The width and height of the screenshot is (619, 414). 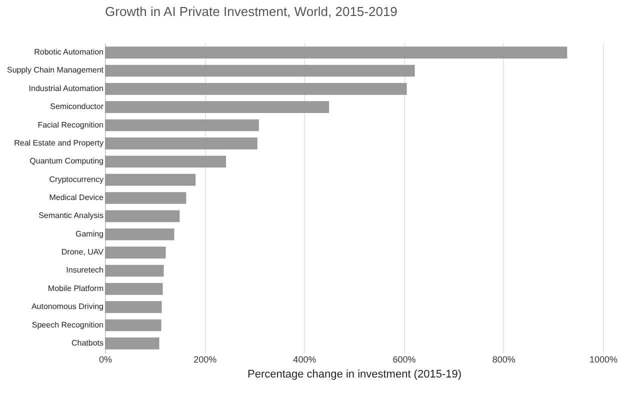 What do you see at coordinates (354, 374) in the screenshot?
I see `x-axis-title: Percentage change in investment (2015-19)` at bounding box center [354, 374].